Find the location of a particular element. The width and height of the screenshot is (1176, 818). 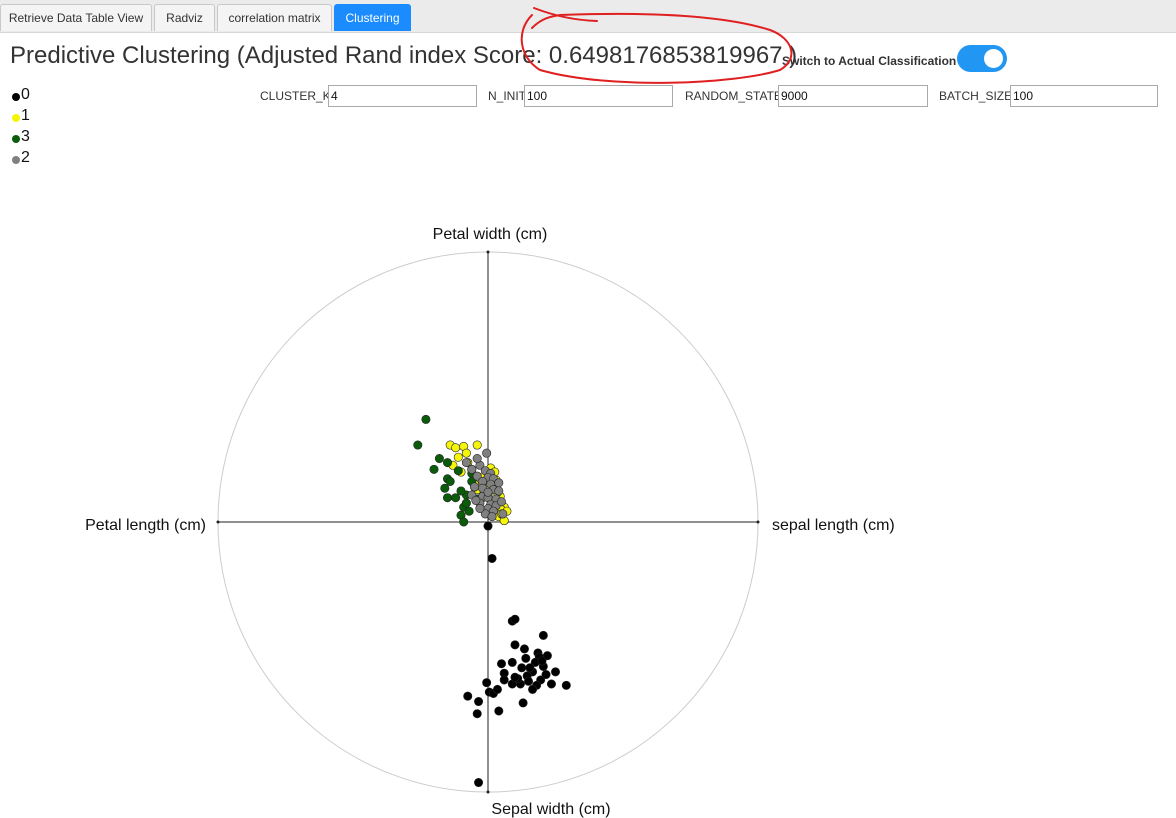

random-state-label: RANDOM_STATE is located at coordinates (733, 96).